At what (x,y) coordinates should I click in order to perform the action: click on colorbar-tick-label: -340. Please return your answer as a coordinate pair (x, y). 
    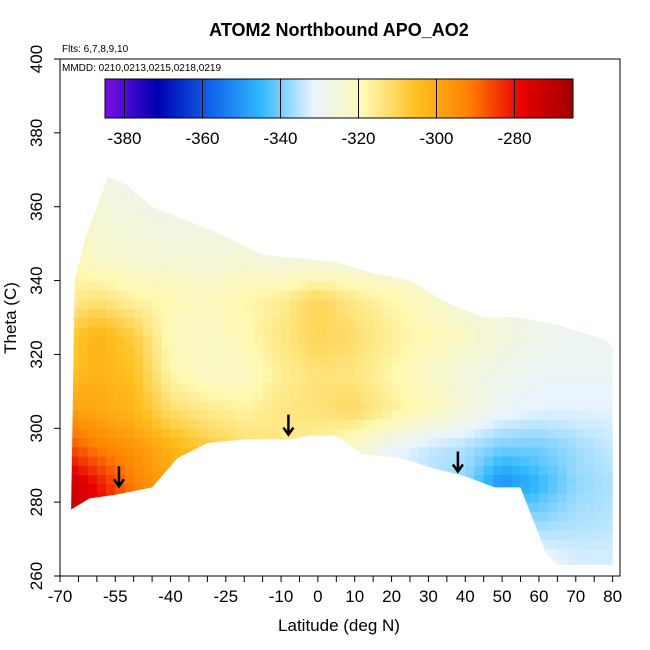
    Looking at the image, I should click on (280, 138).